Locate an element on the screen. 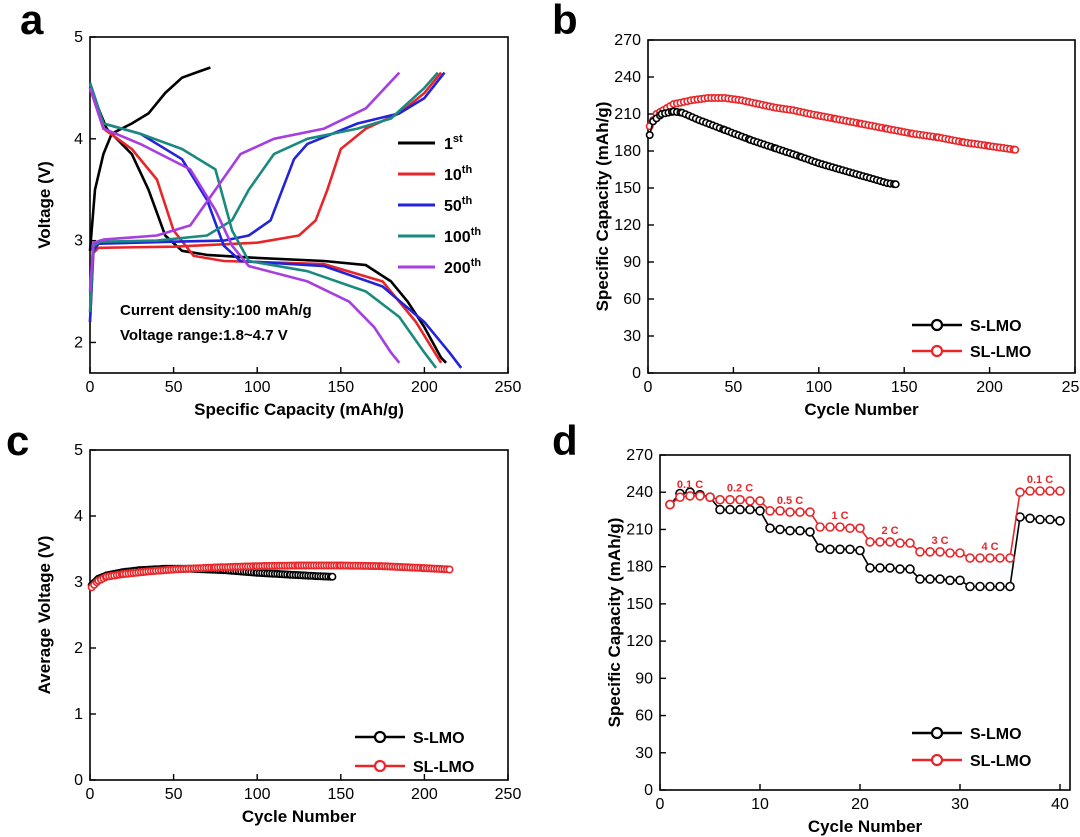  y-tick-label: 180 is located at coordinates (639, 567).